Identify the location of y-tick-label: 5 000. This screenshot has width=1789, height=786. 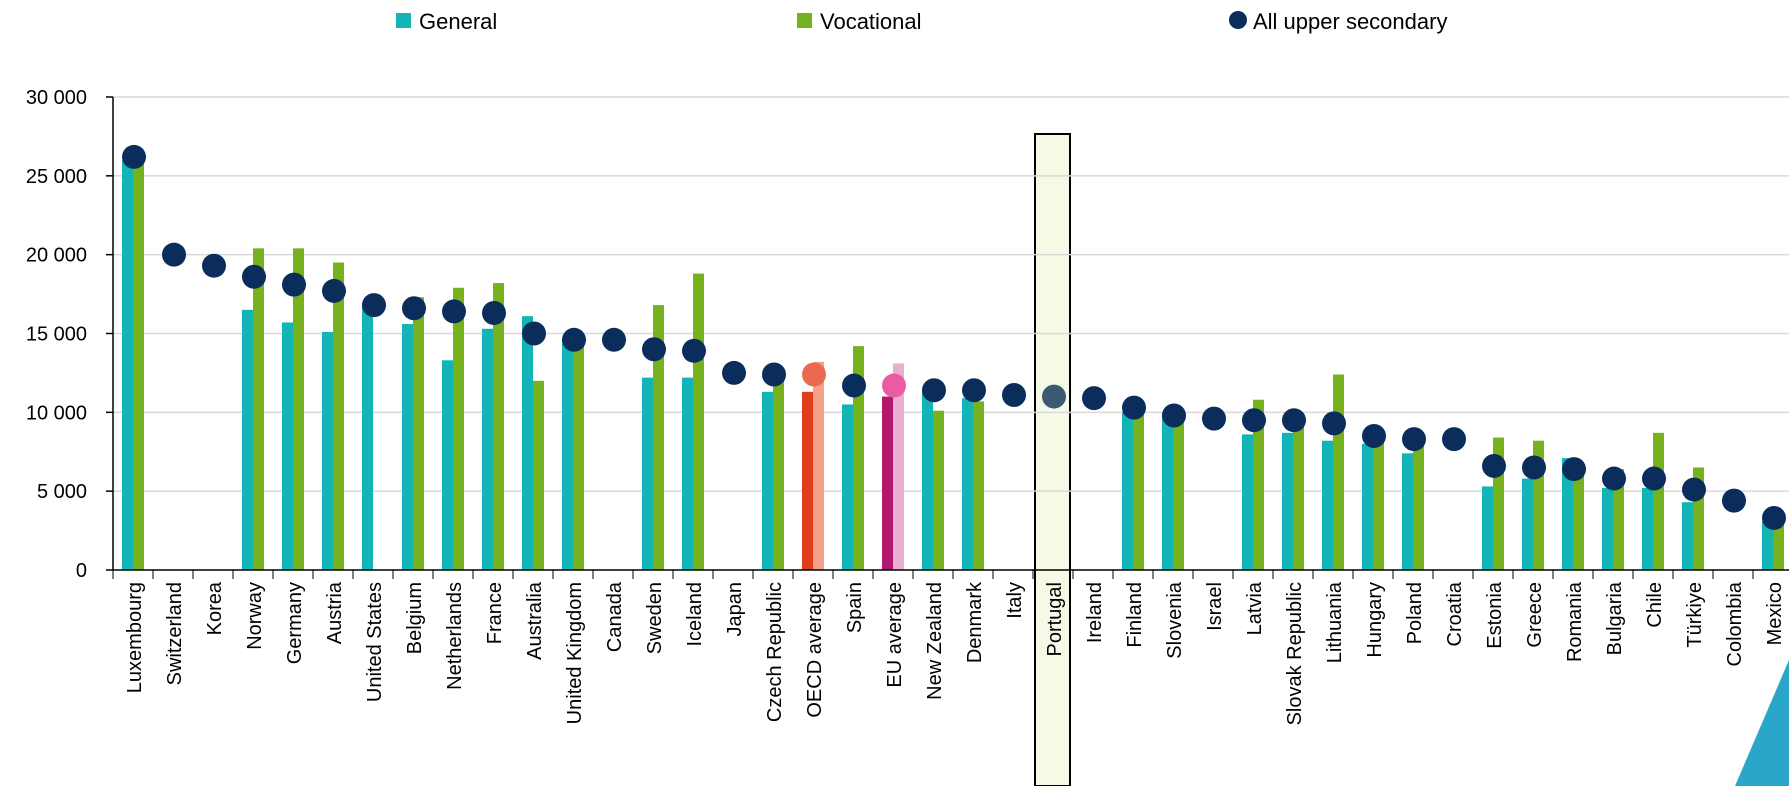
(62, 492).